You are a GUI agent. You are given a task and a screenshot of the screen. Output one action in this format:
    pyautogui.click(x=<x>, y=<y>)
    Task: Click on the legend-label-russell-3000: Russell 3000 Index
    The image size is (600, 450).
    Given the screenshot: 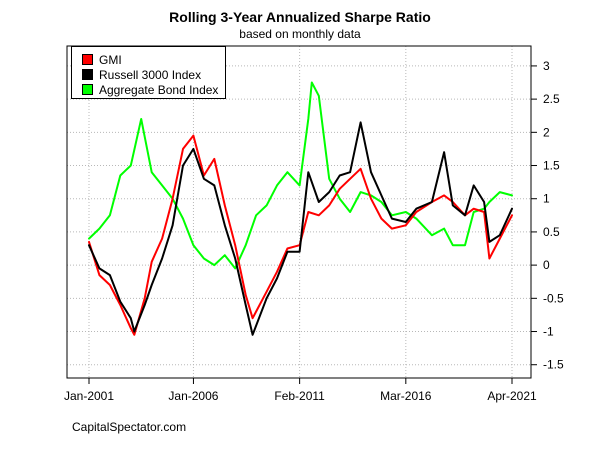 What is the action you would take?
    pyautogui.click(x=150, y=75)
    